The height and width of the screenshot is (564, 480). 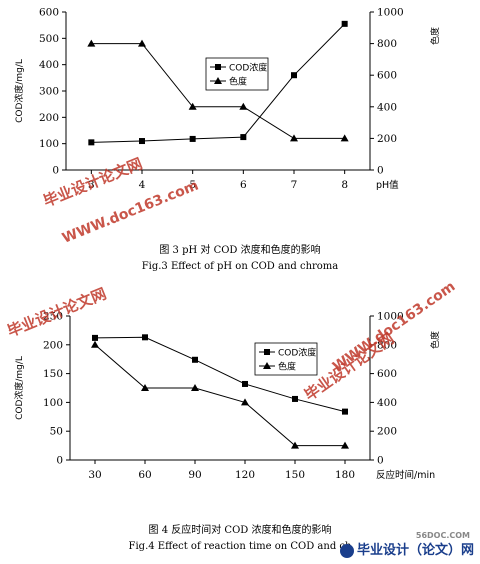 I want to click on chart1-y-tick-label: 0, so click(x=55, y=171).